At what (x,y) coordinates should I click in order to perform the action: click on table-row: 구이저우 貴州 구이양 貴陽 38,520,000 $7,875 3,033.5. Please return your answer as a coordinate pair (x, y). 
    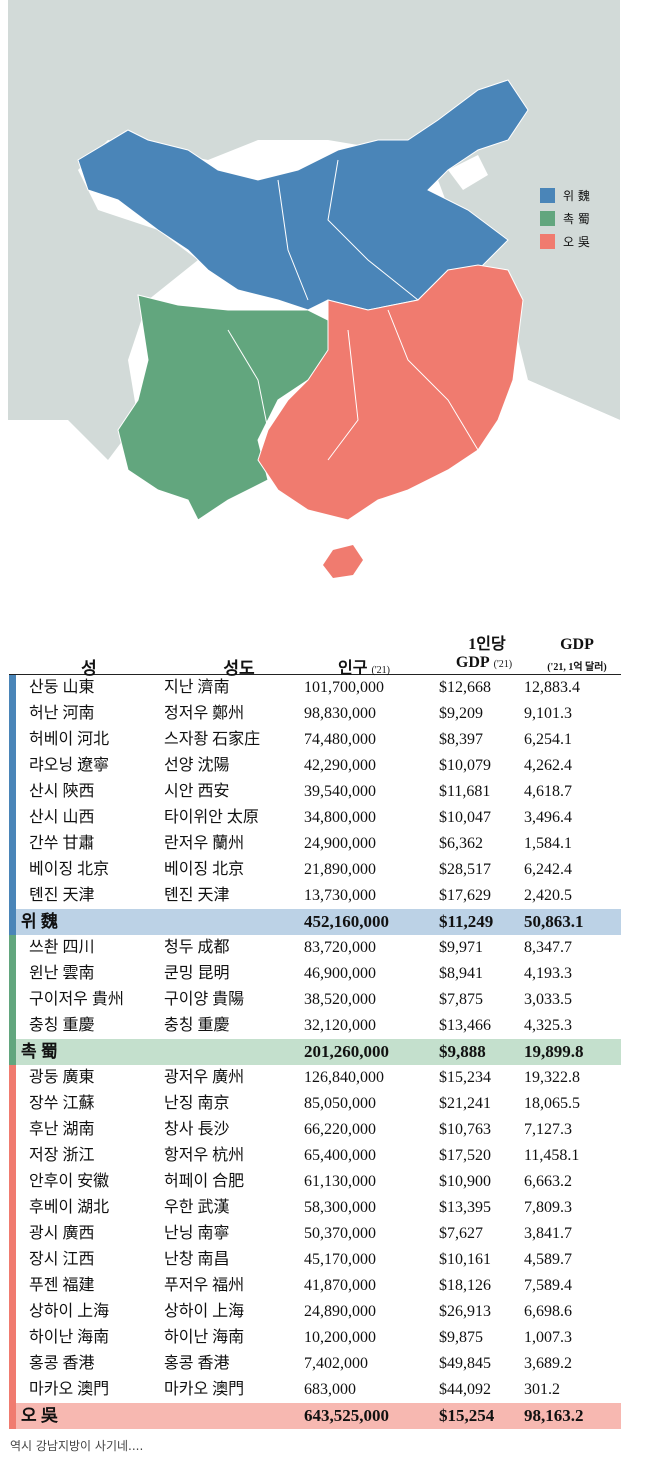
    Looking at the image, I should click on (315, 1000).